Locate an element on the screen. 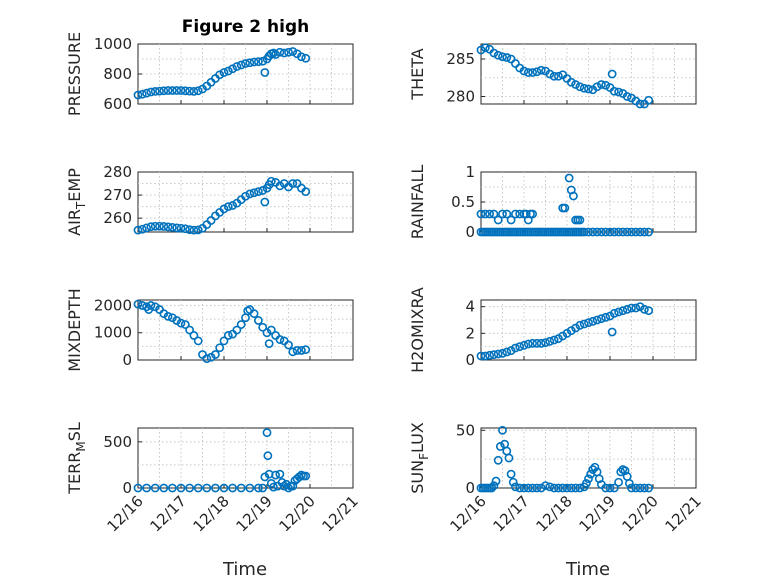 This screenshot has height=583, width=778. x-tick-label: 12/16 is located at coordinates (468, 513).